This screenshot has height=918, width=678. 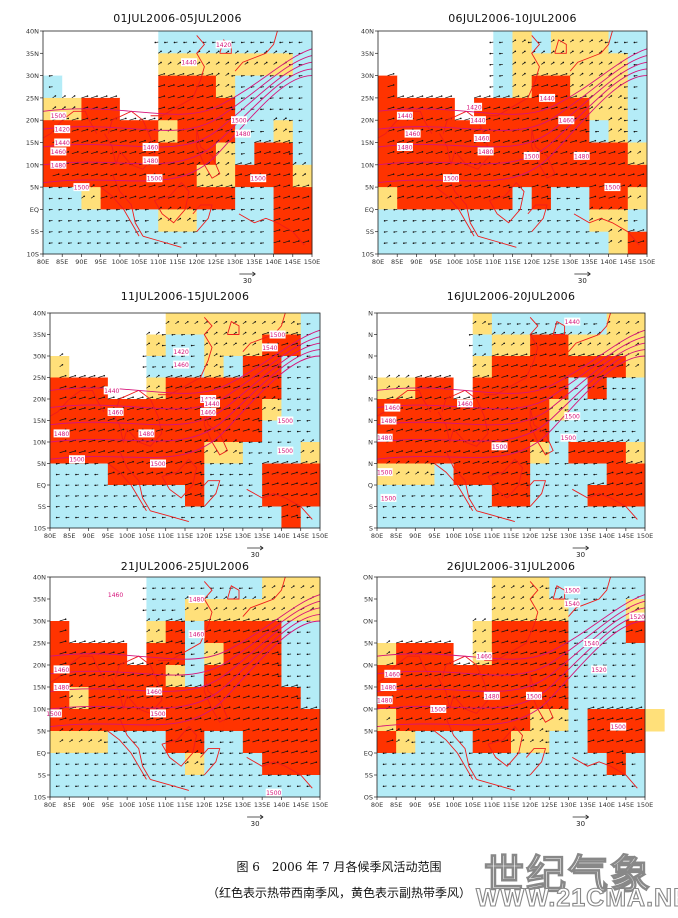 What do you see at coordinates (185, 396) in the screenshot?
I see `geopotential-contour` at bounding box center [185, 396].